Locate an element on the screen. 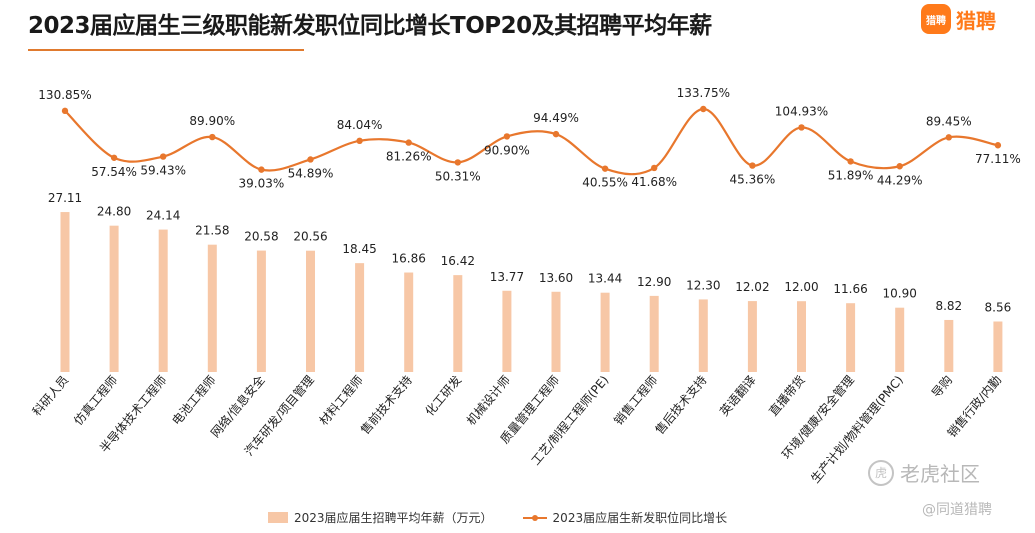  salary-bar-label: 24.14 is located at coordinates (163, 216).